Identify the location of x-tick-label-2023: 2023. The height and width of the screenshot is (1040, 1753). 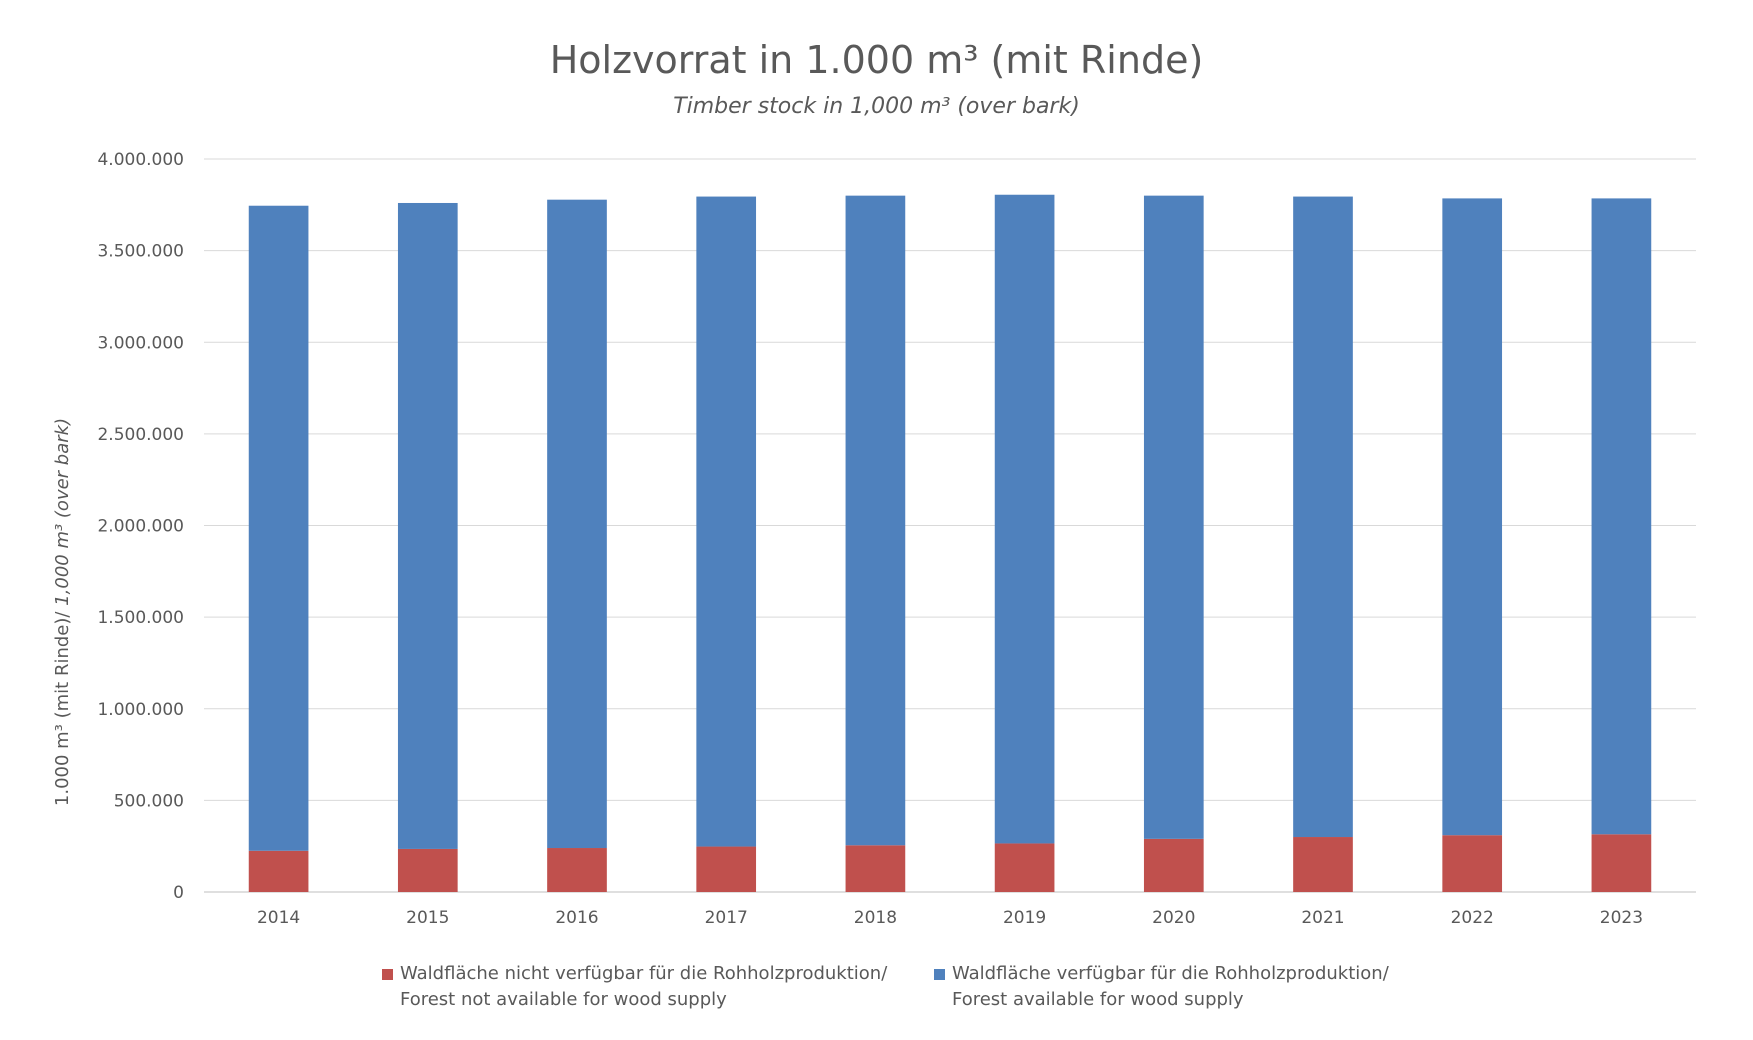
(1621, 918).